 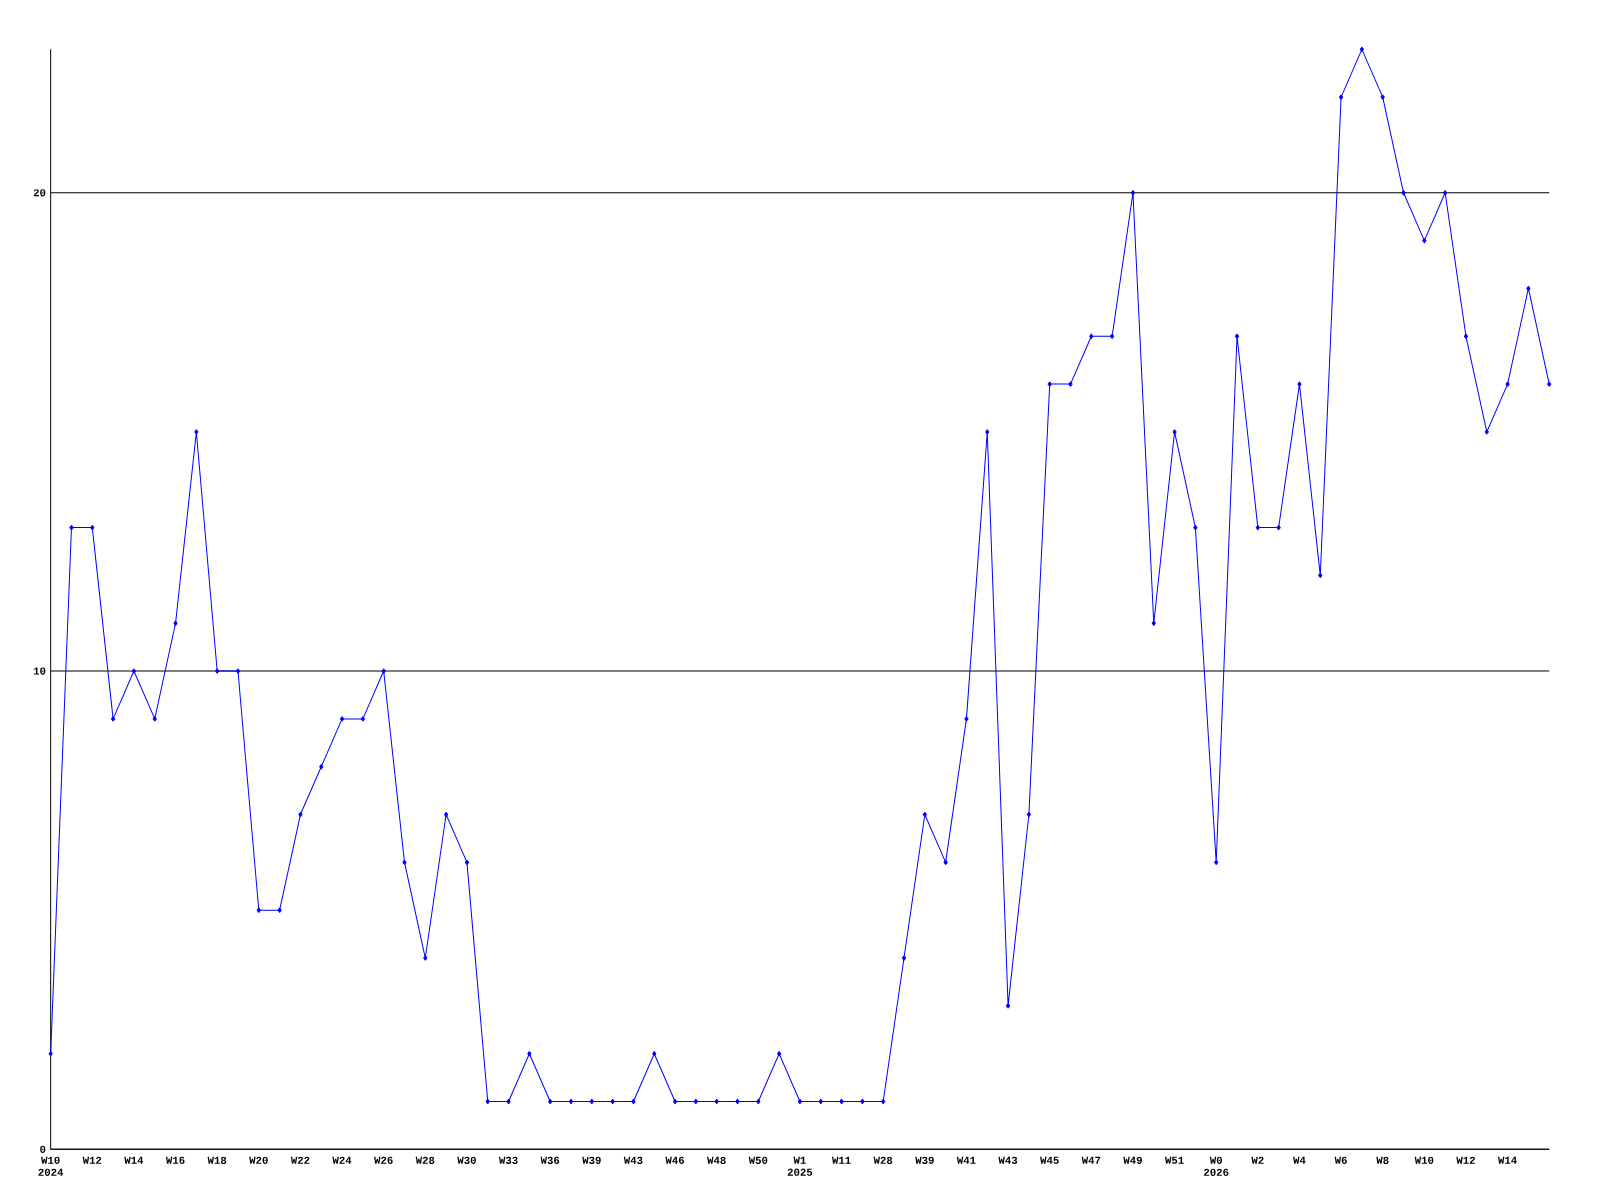 I want to click on x-tick-label: W1 2025, so click(x=800, y=1166).